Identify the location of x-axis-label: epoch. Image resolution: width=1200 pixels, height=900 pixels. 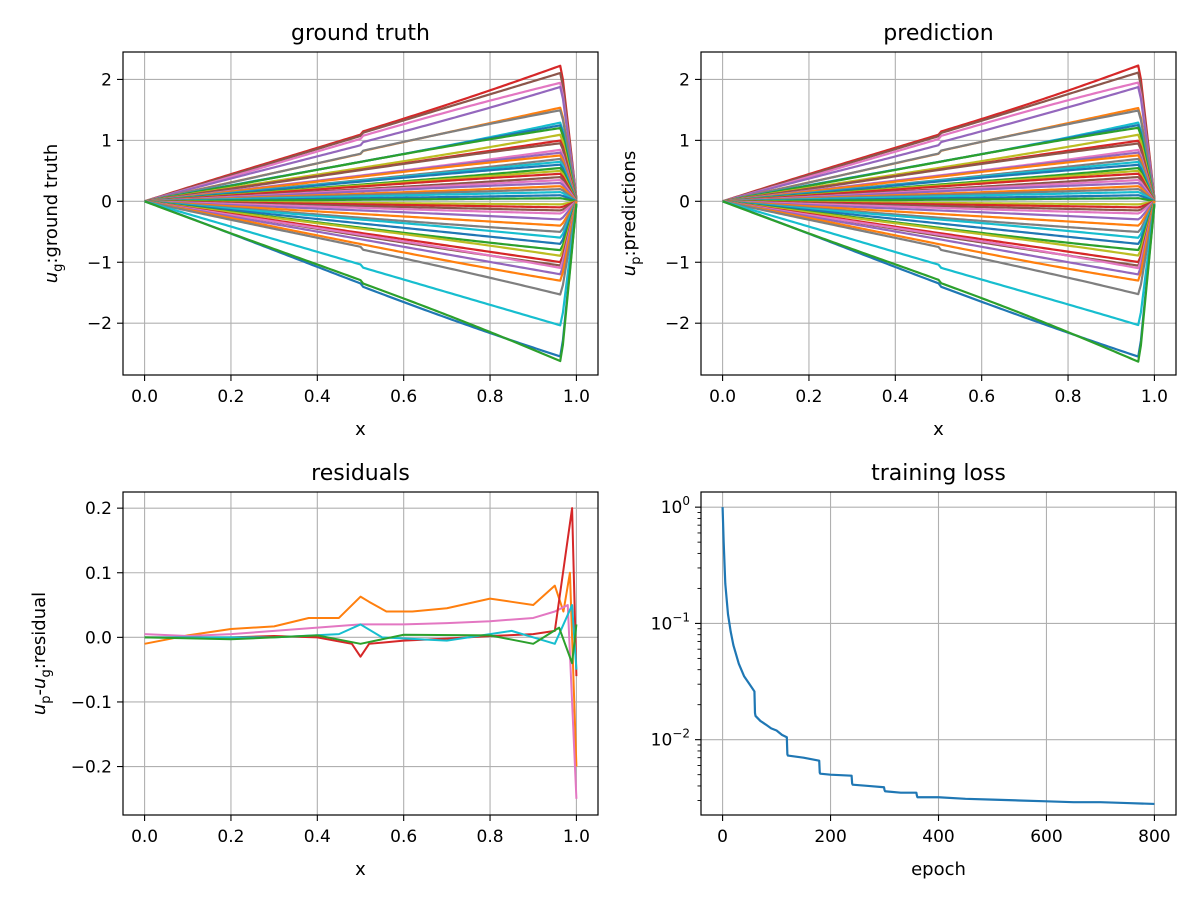
(938, 869).